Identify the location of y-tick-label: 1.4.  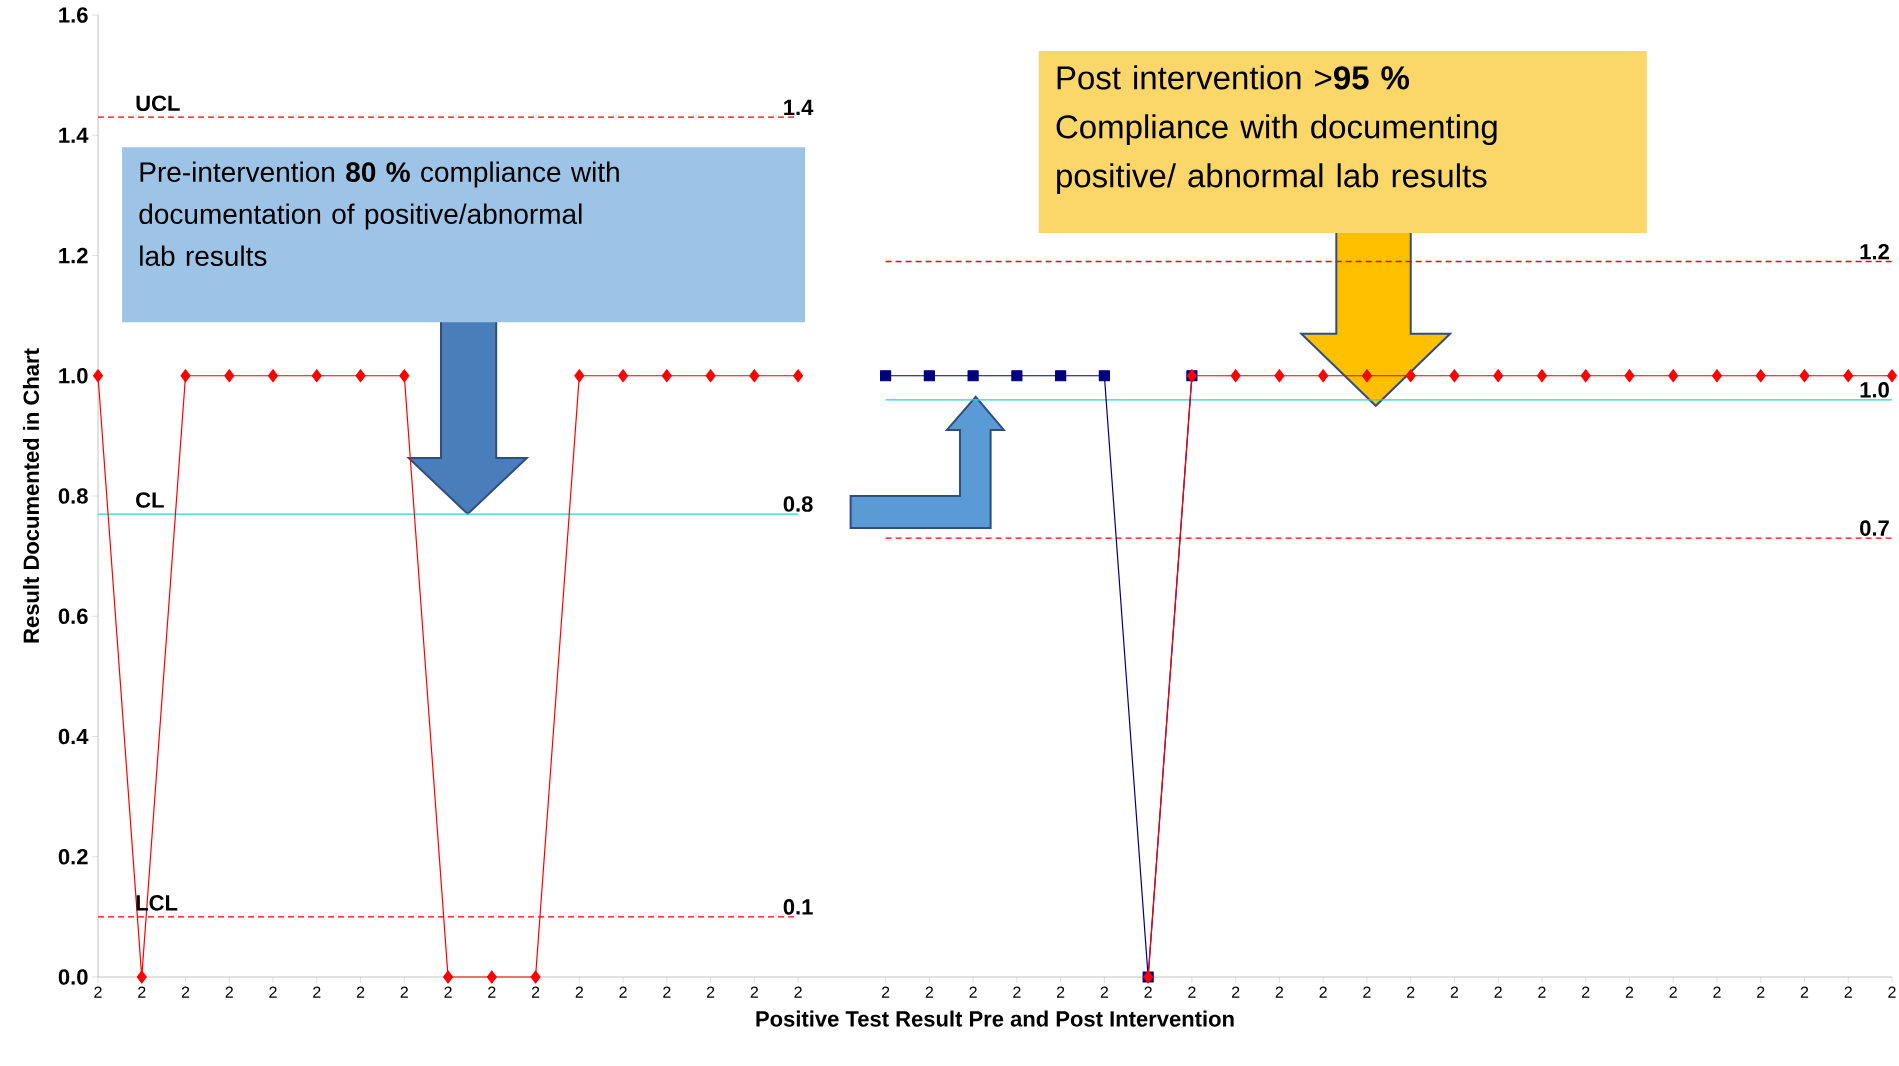
(74, 135).